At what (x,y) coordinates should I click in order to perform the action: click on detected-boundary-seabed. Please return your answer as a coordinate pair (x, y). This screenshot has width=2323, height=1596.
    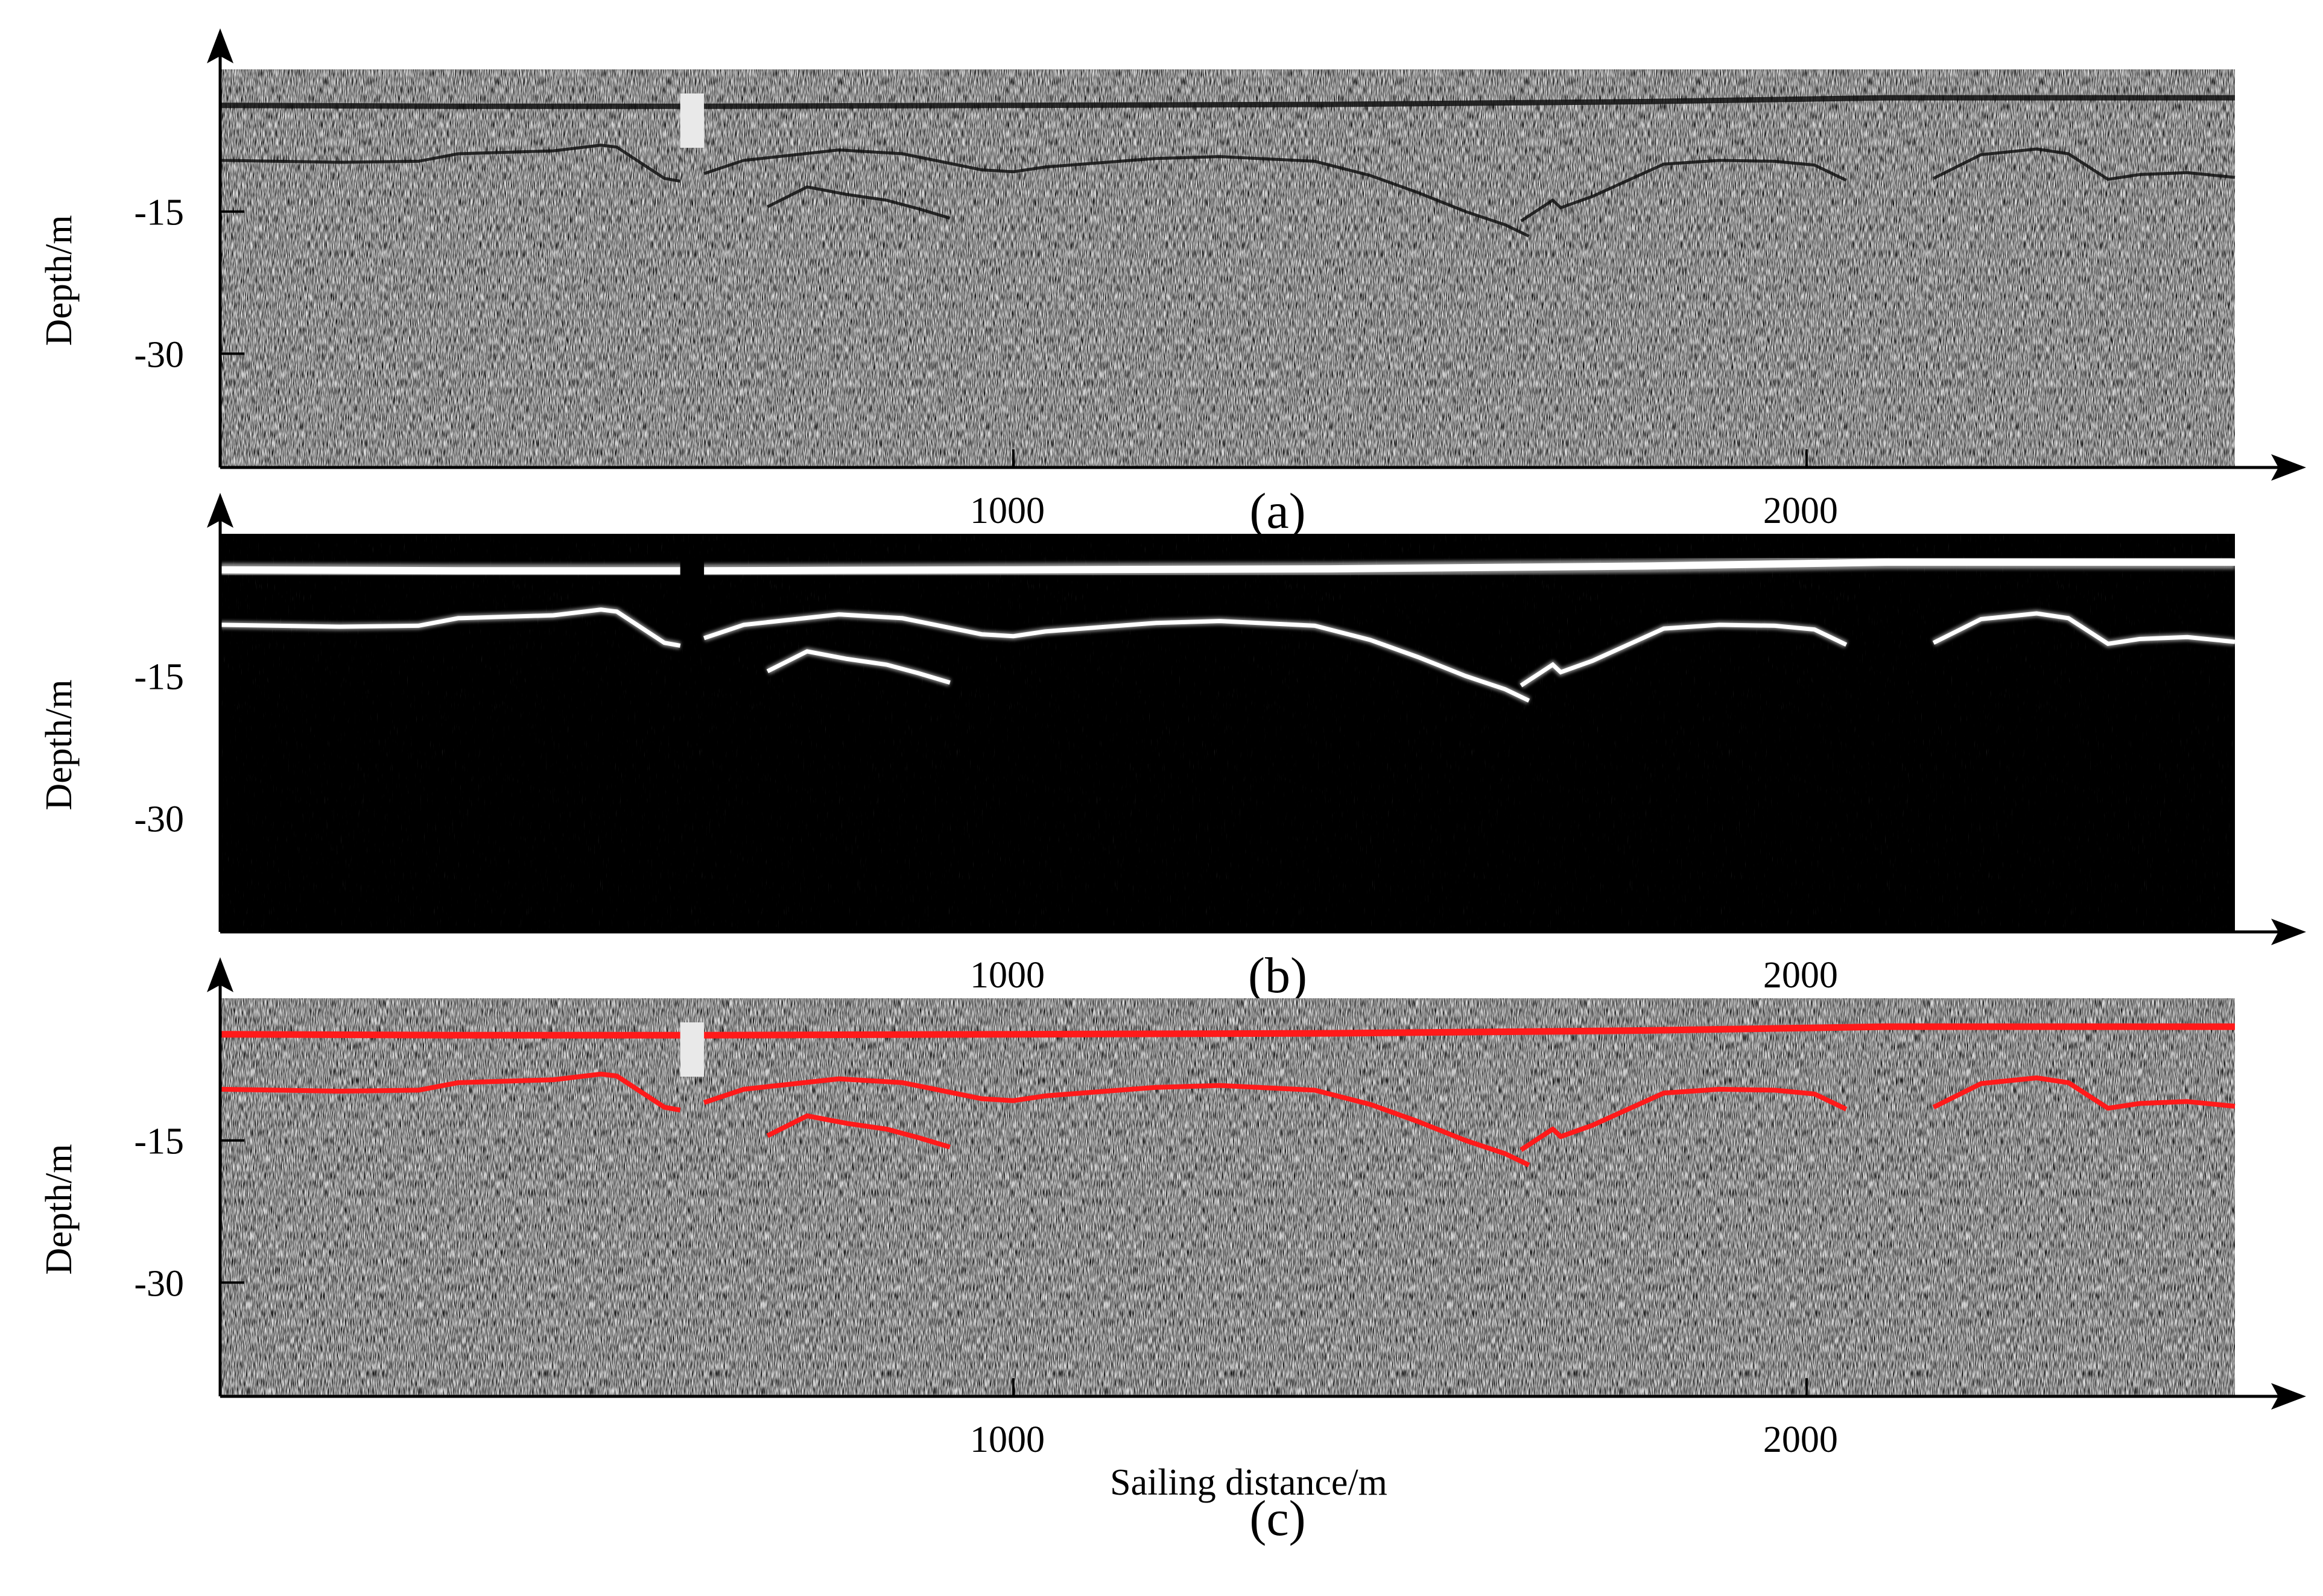
    Looking at the image, I should click on (1227, 1031).